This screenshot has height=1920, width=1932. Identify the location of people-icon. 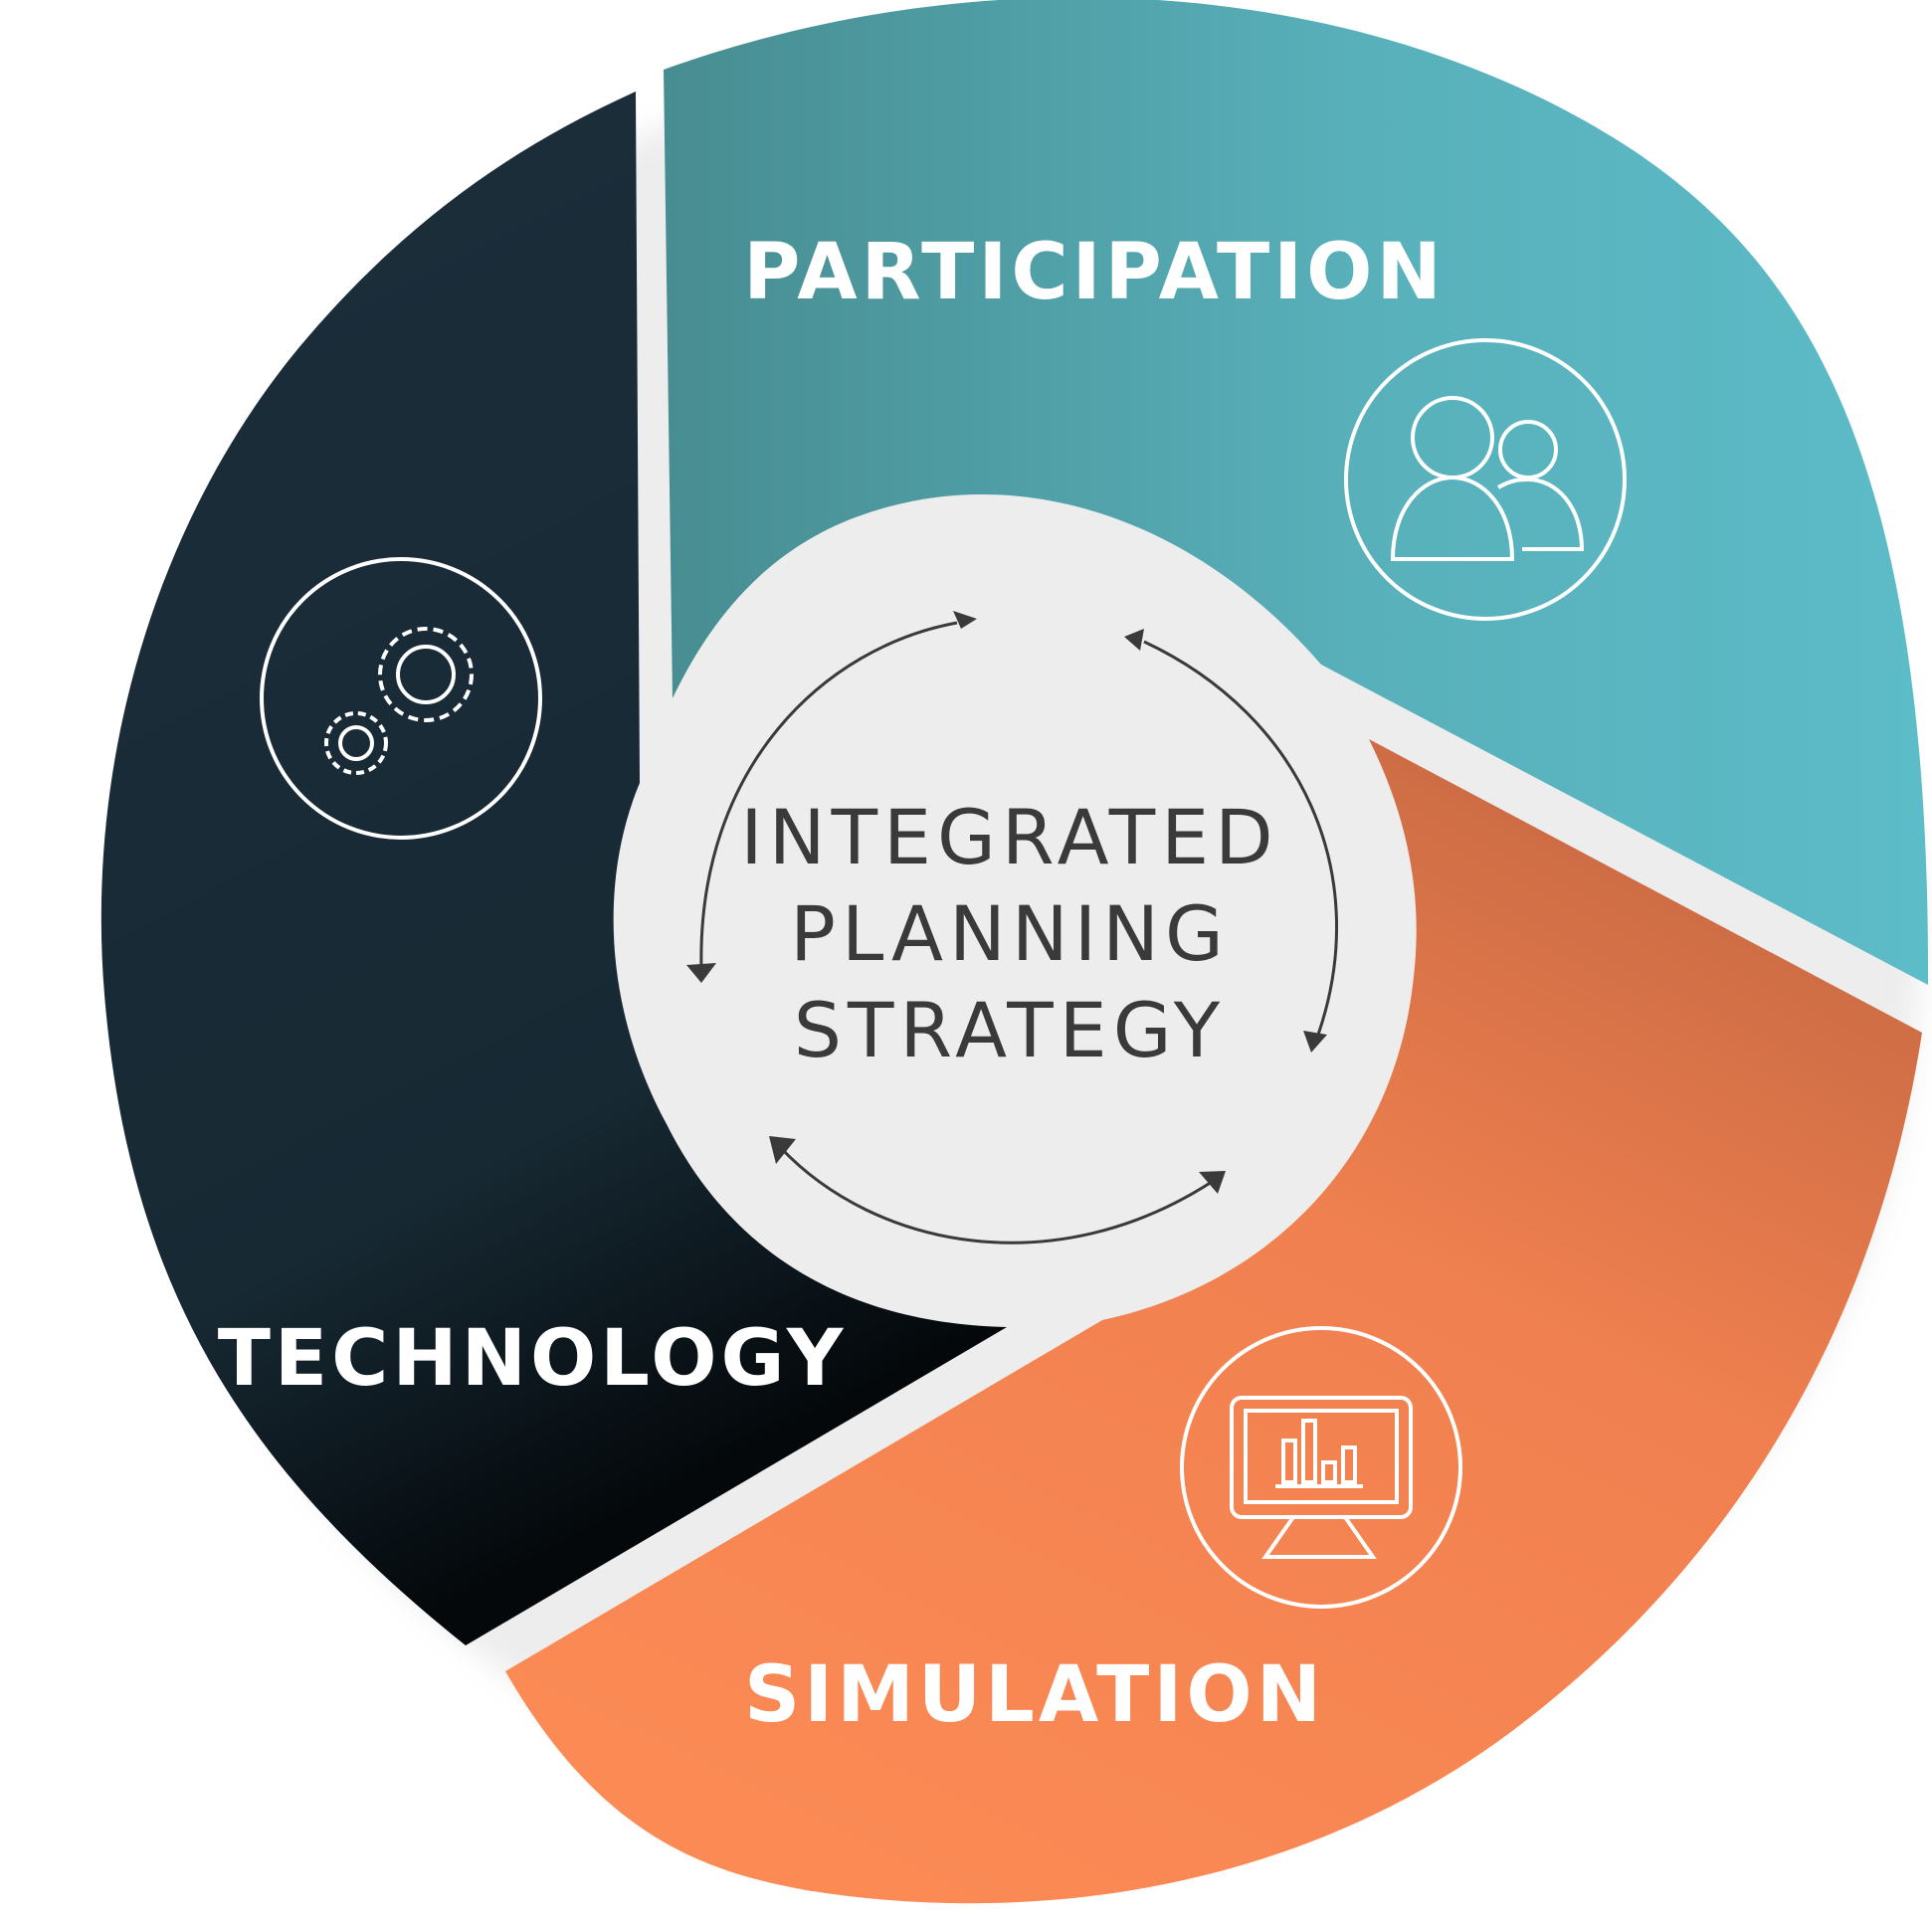
(1485, 479).